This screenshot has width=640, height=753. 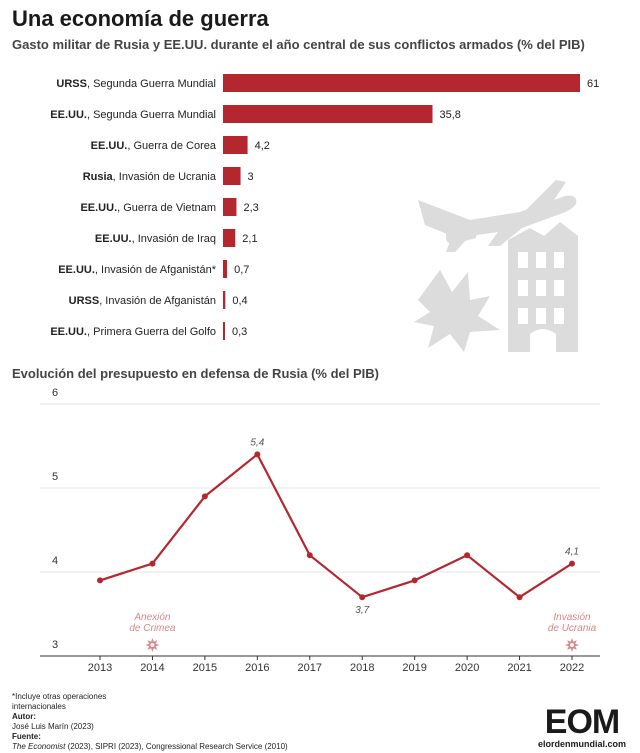 I want to click on logo: EOM elordenmundial.com, so click(x=582, y=727).